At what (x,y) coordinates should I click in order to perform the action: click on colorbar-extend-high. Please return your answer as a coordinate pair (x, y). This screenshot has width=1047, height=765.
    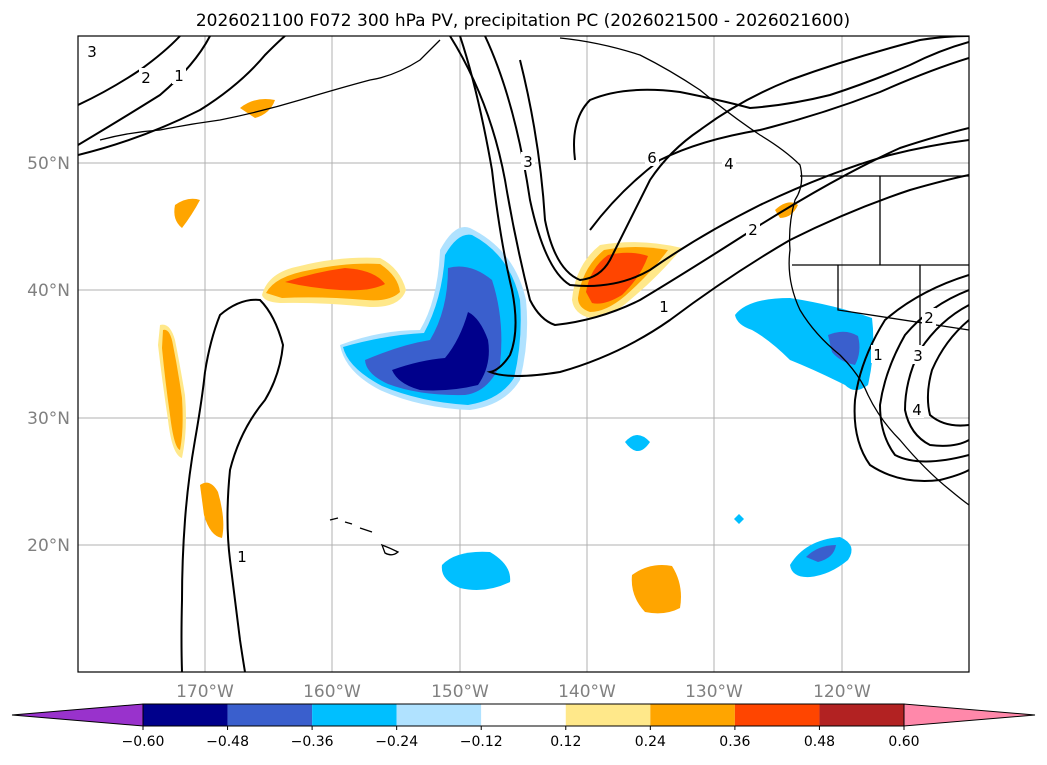
    Looking at the image, I should click on (969, 715).